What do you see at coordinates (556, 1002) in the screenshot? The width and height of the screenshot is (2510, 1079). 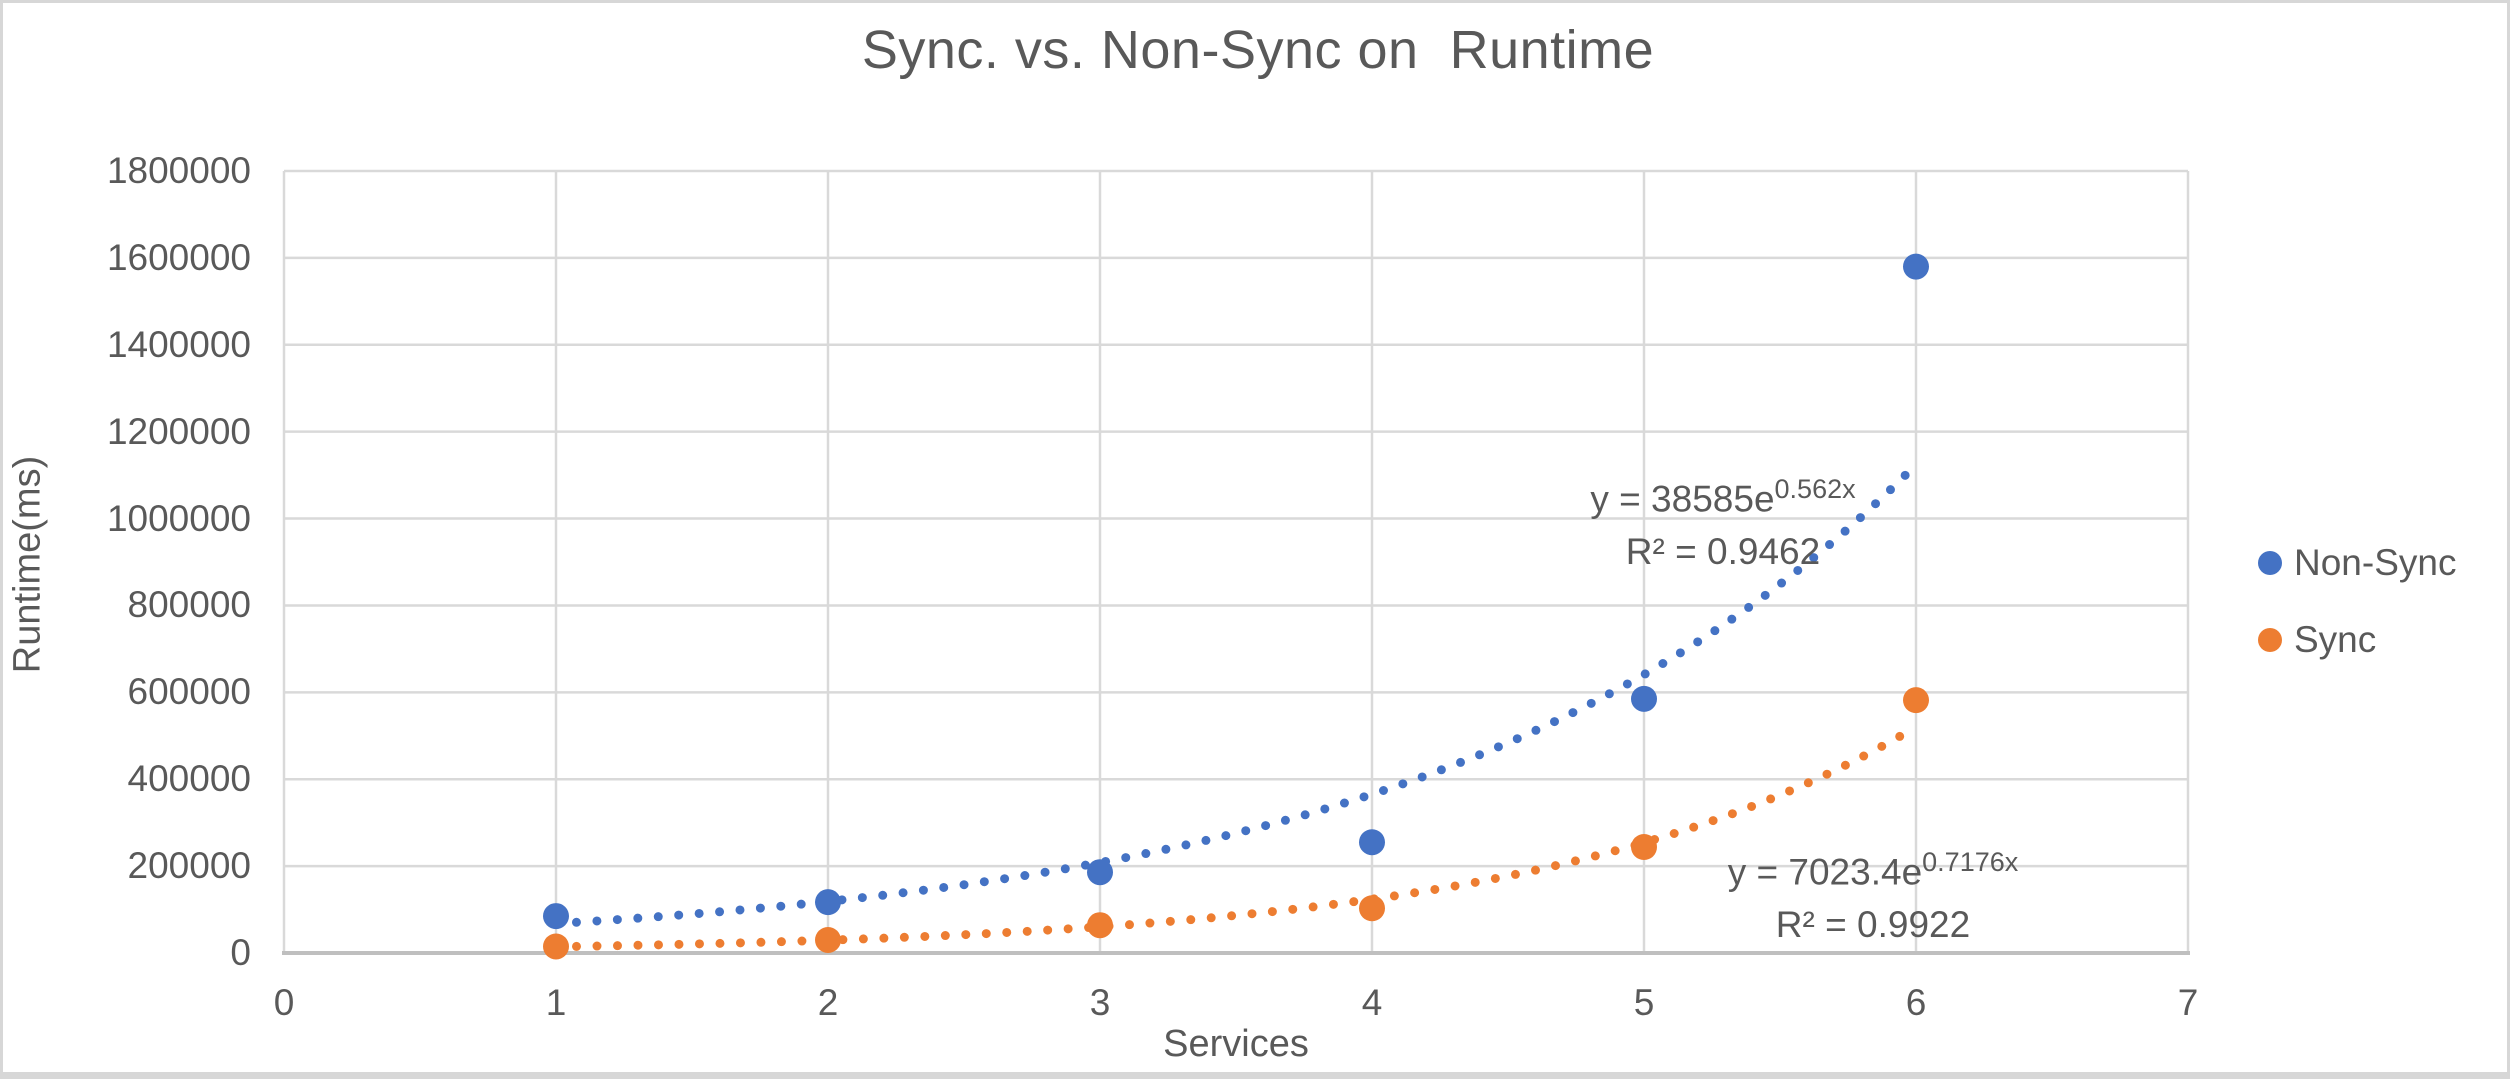 I see `x-axis-tick-label: 1` at bounding box center [556, 1002].